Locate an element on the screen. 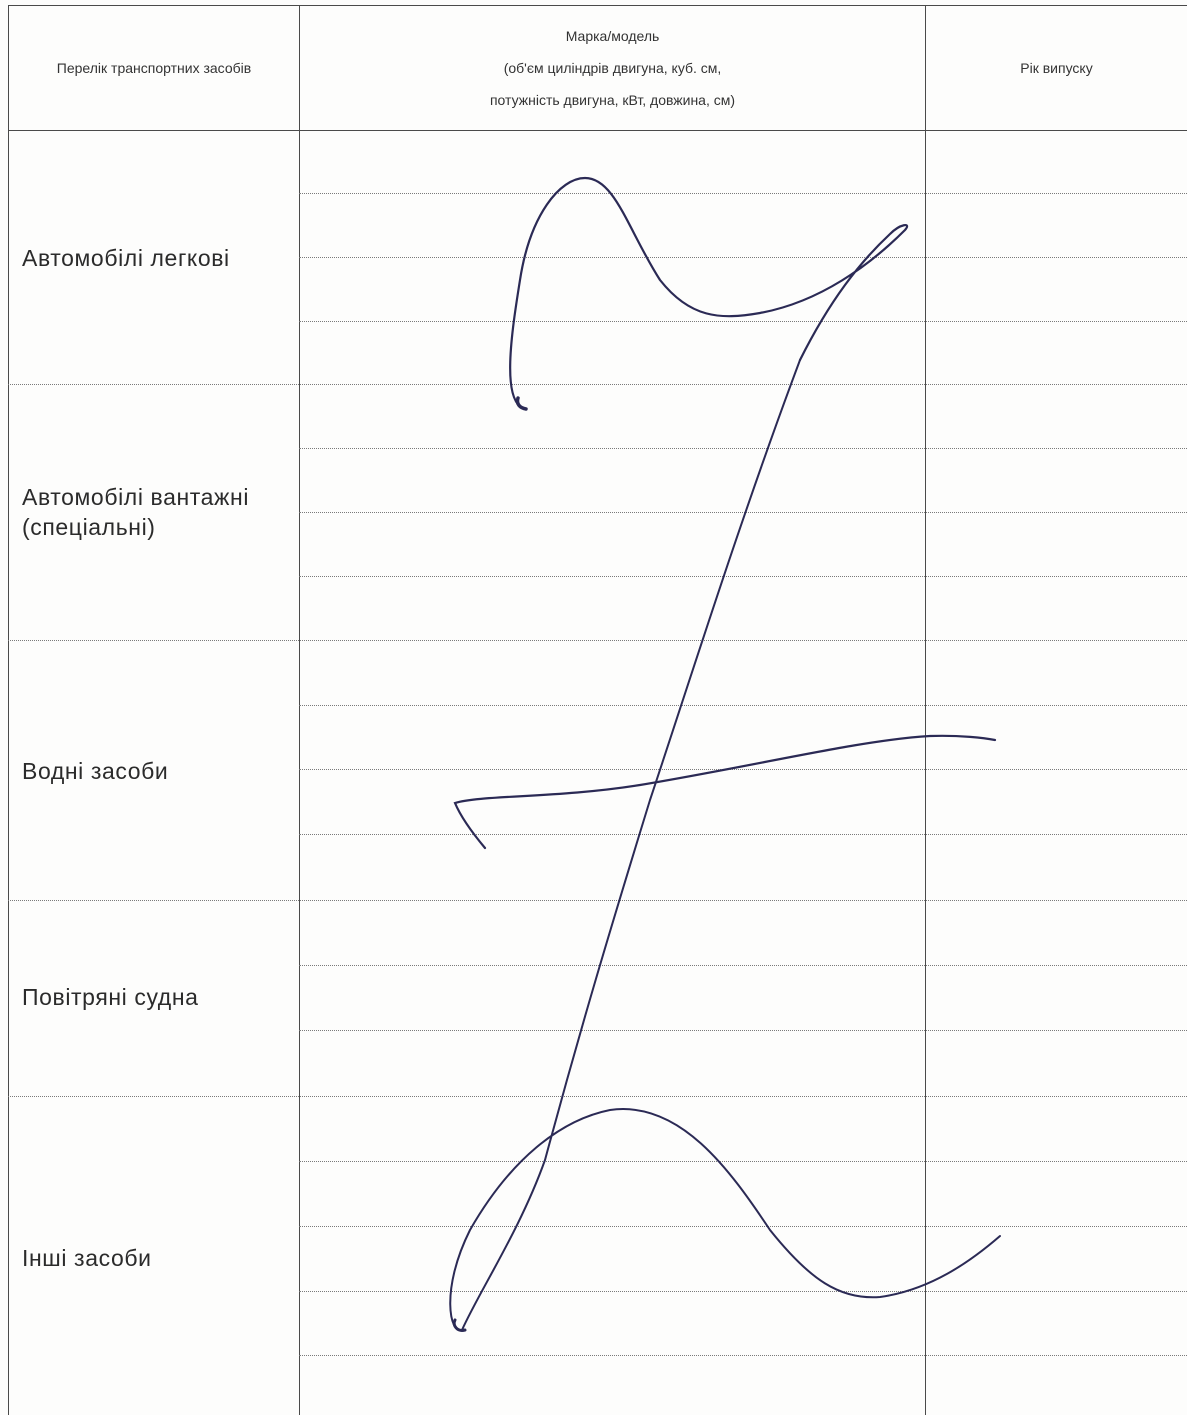 Image resolution: width=1187 pixels, height=1415 pixels. table-border-left is located at coordinates (8, 710).